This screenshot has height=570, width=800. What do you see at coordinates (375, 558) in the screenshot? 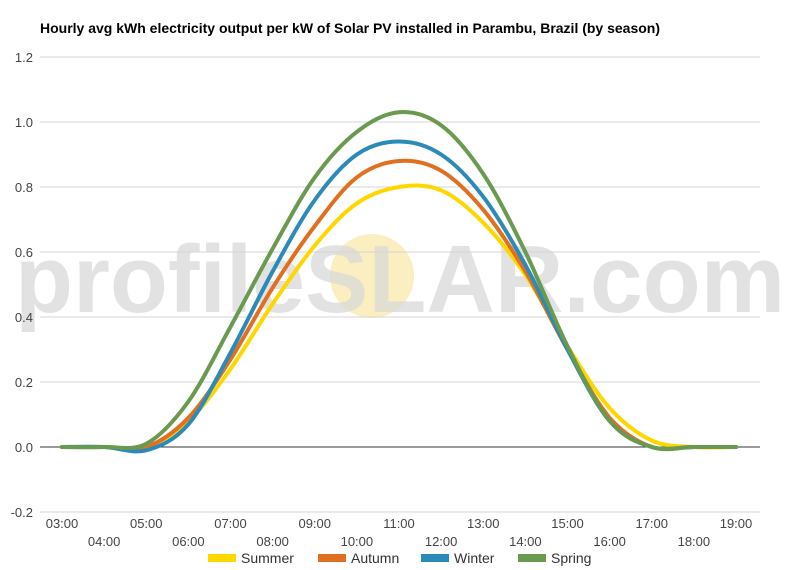
I see `legend-label-autumn: Autumn` at bounding box center [375, 558].